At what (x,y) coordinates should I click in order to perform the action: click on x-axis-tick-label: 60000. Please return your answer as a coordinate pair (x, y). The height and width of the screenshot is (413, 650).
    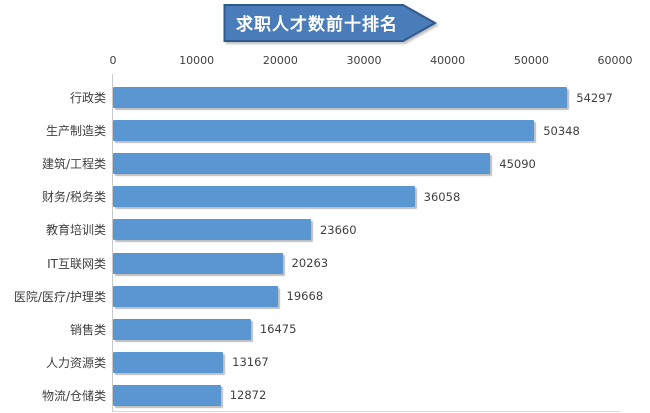
    Looking at the image, I should click on (615, 60).